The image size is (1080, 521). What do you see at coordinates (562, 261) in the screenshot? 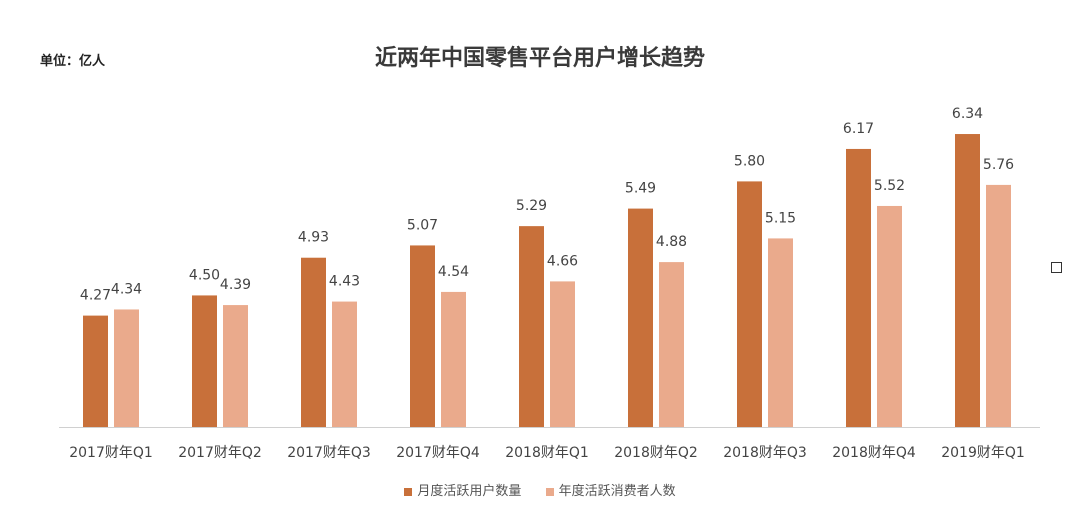
I see `data-label-series1-4: 4.66` at bounding box center [562, 261].